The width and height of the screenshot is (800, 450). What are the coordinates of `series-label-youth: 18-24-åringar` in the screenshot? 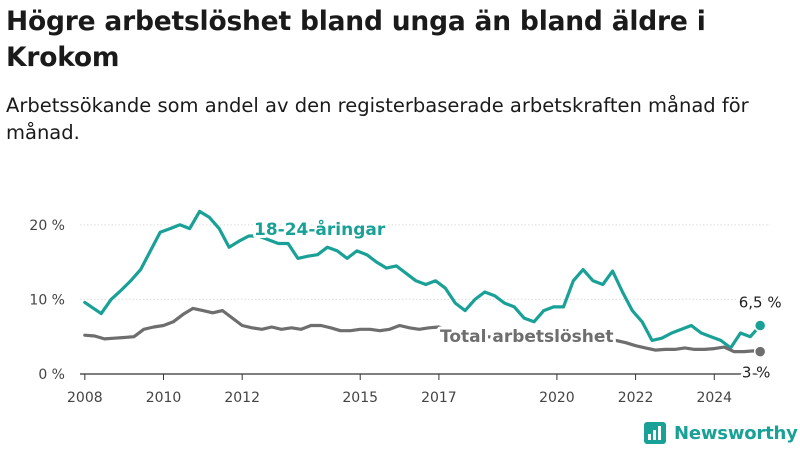 It's located at (320, 229).